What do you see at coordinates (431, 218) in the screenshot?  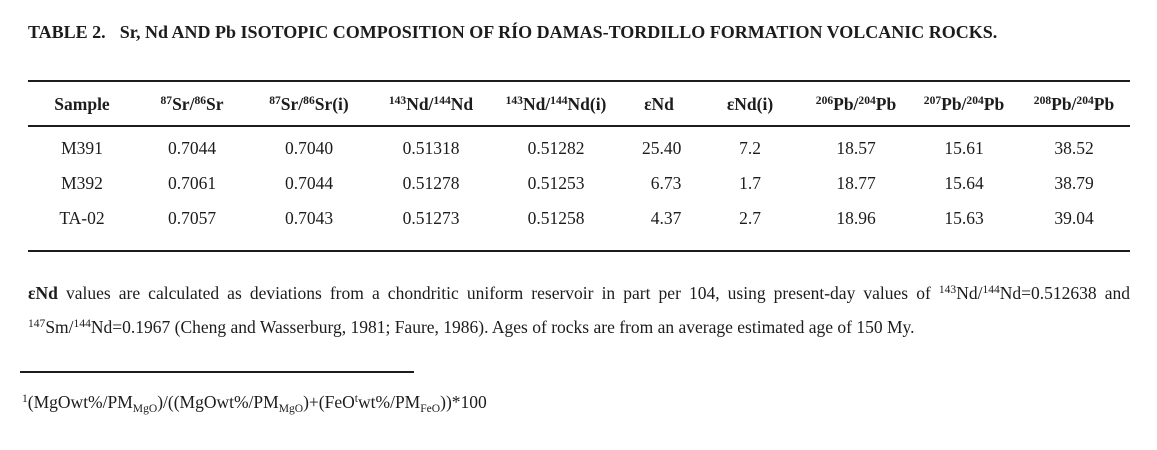 I see `value-text: 0.51273` at bounding box center [431, 218].